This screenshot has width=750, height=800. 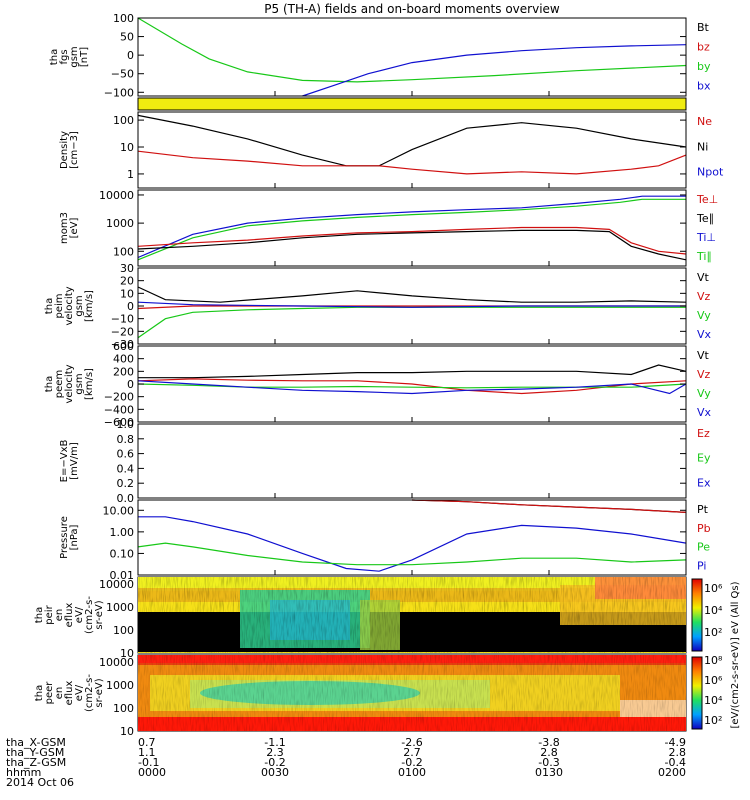 What do you see at coordinates (704, 66) in the screenshot?
I see `legend-by: by` at bounding box center [704, 66].